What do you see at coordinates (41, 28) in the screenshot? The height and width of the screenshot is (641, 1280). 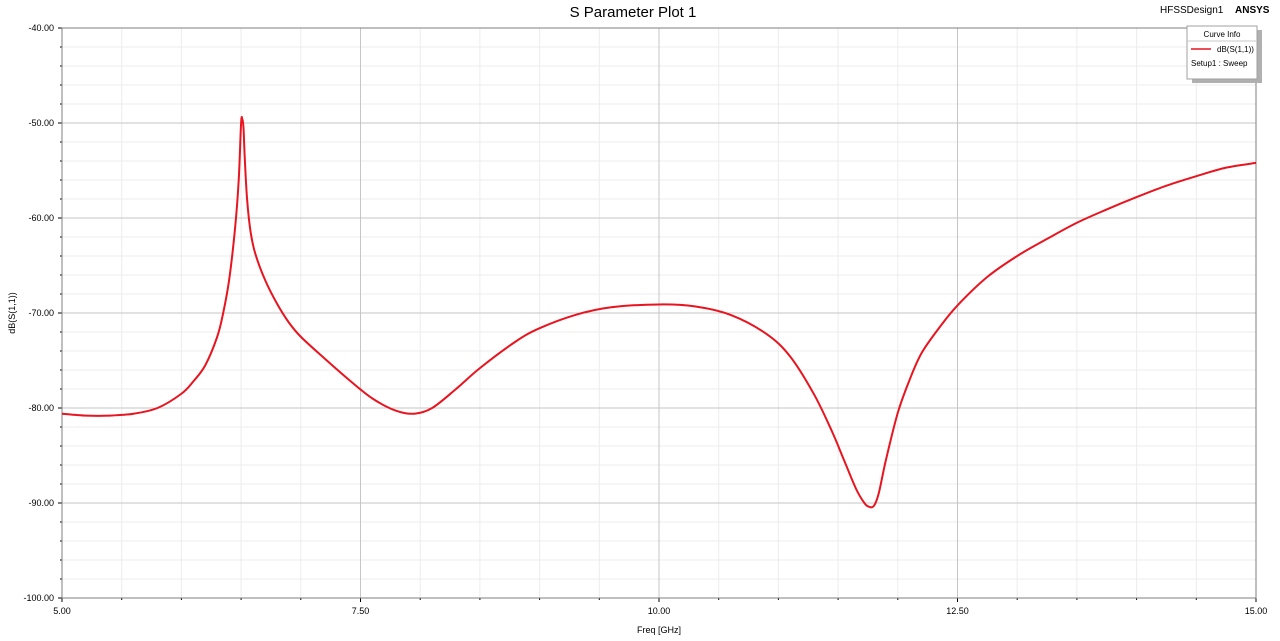 I see `y-tick-label: -40.00` at bounding box center [41, 28].